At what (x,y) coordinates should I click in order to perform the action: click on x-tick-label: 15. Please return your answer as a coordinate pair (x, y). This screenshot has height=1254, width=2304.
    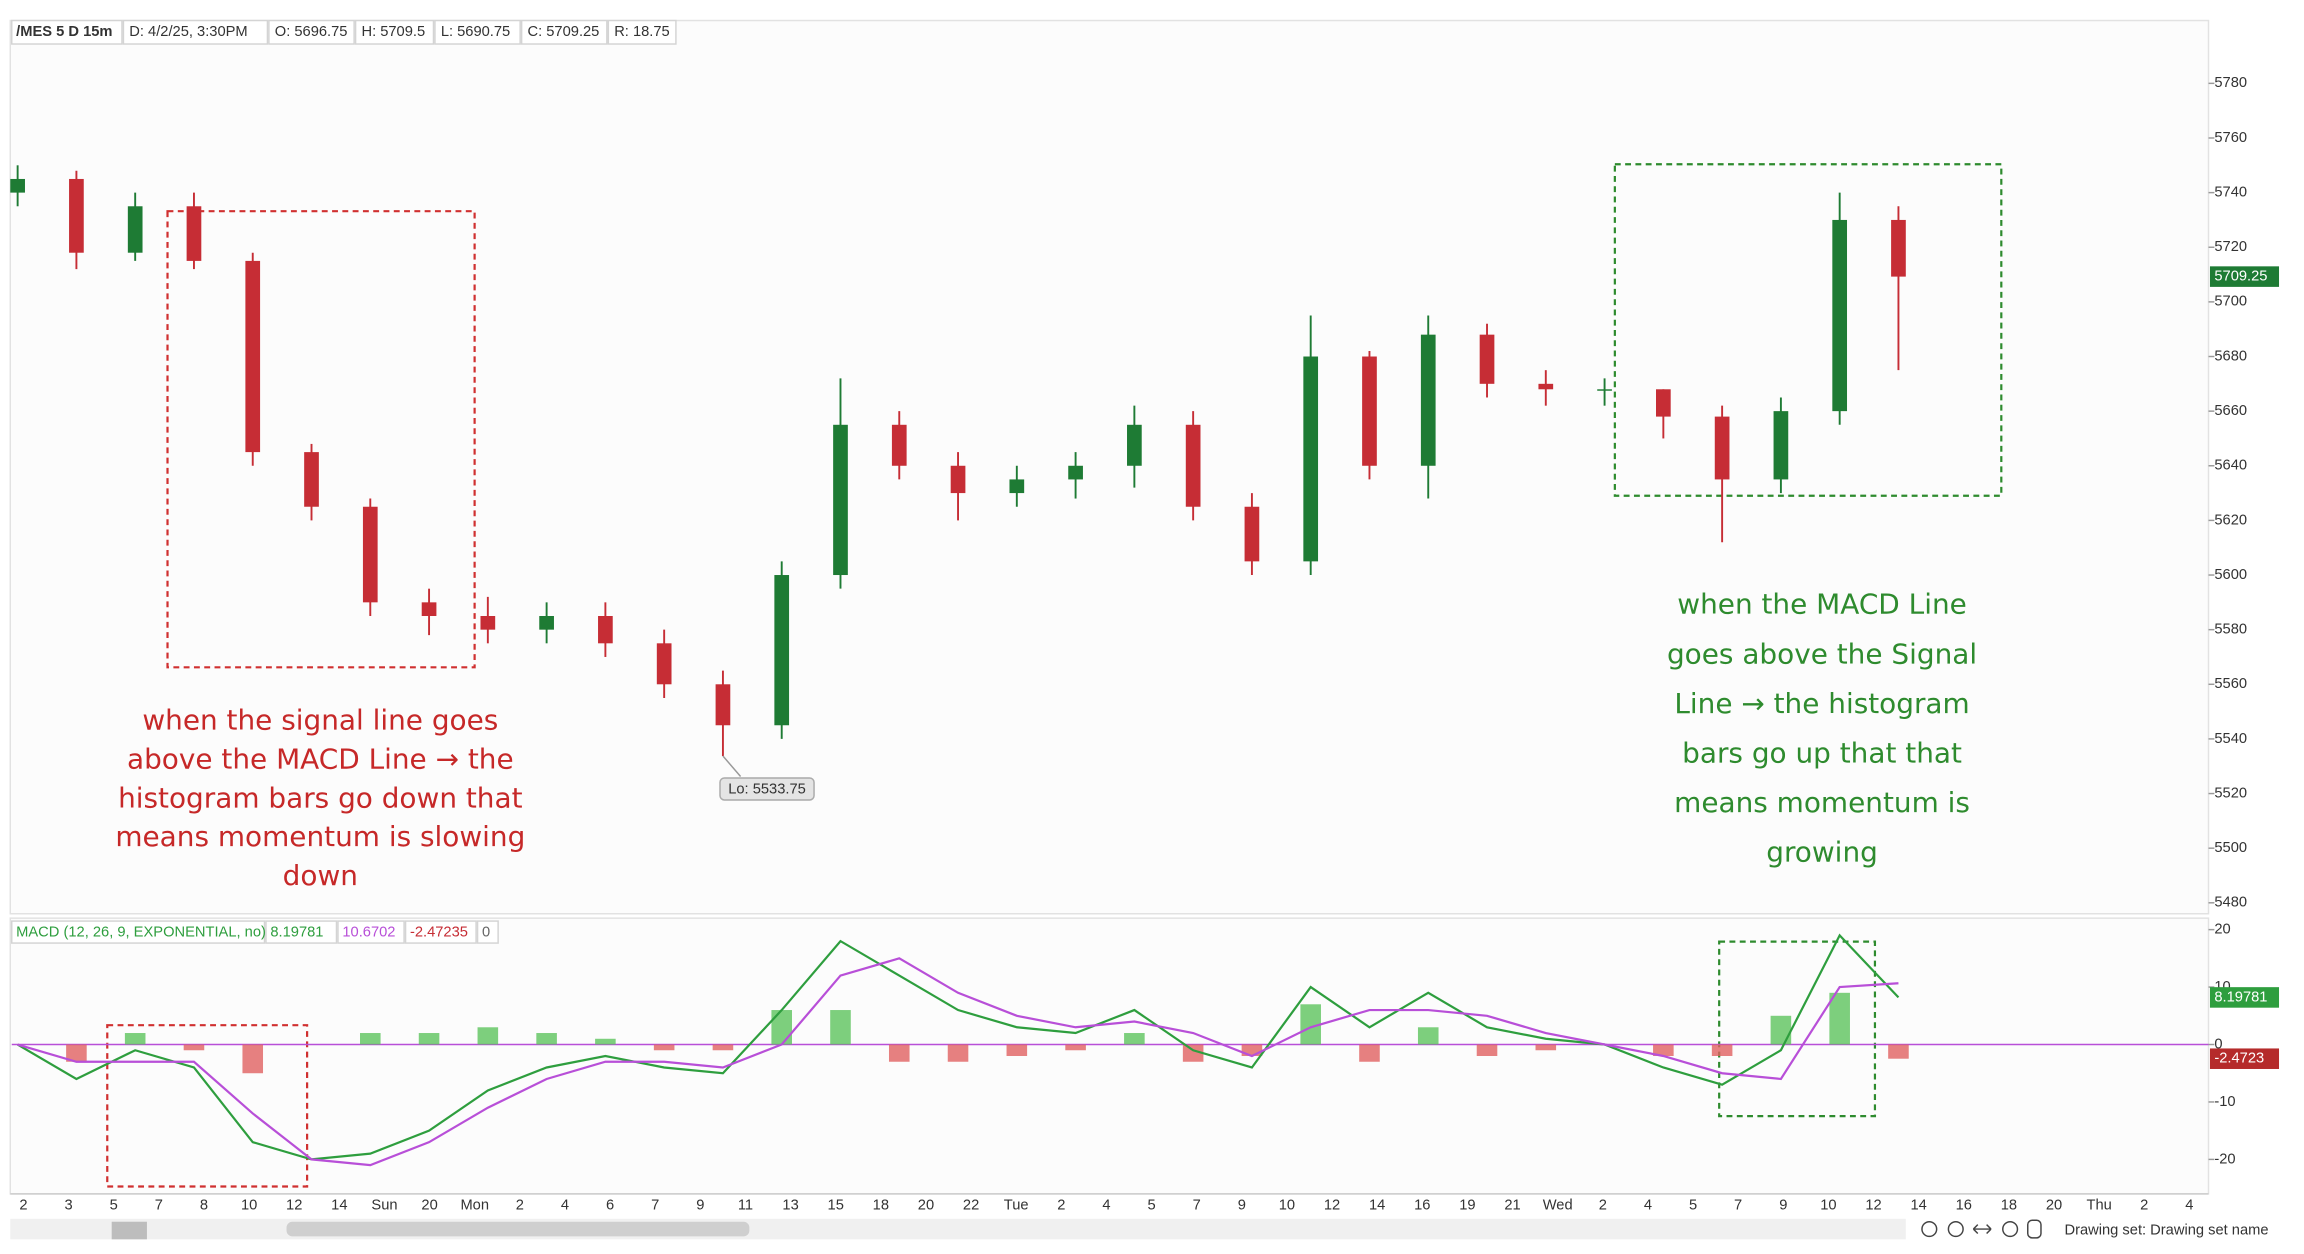
    Looking at the image, I should click on (836, 1205).